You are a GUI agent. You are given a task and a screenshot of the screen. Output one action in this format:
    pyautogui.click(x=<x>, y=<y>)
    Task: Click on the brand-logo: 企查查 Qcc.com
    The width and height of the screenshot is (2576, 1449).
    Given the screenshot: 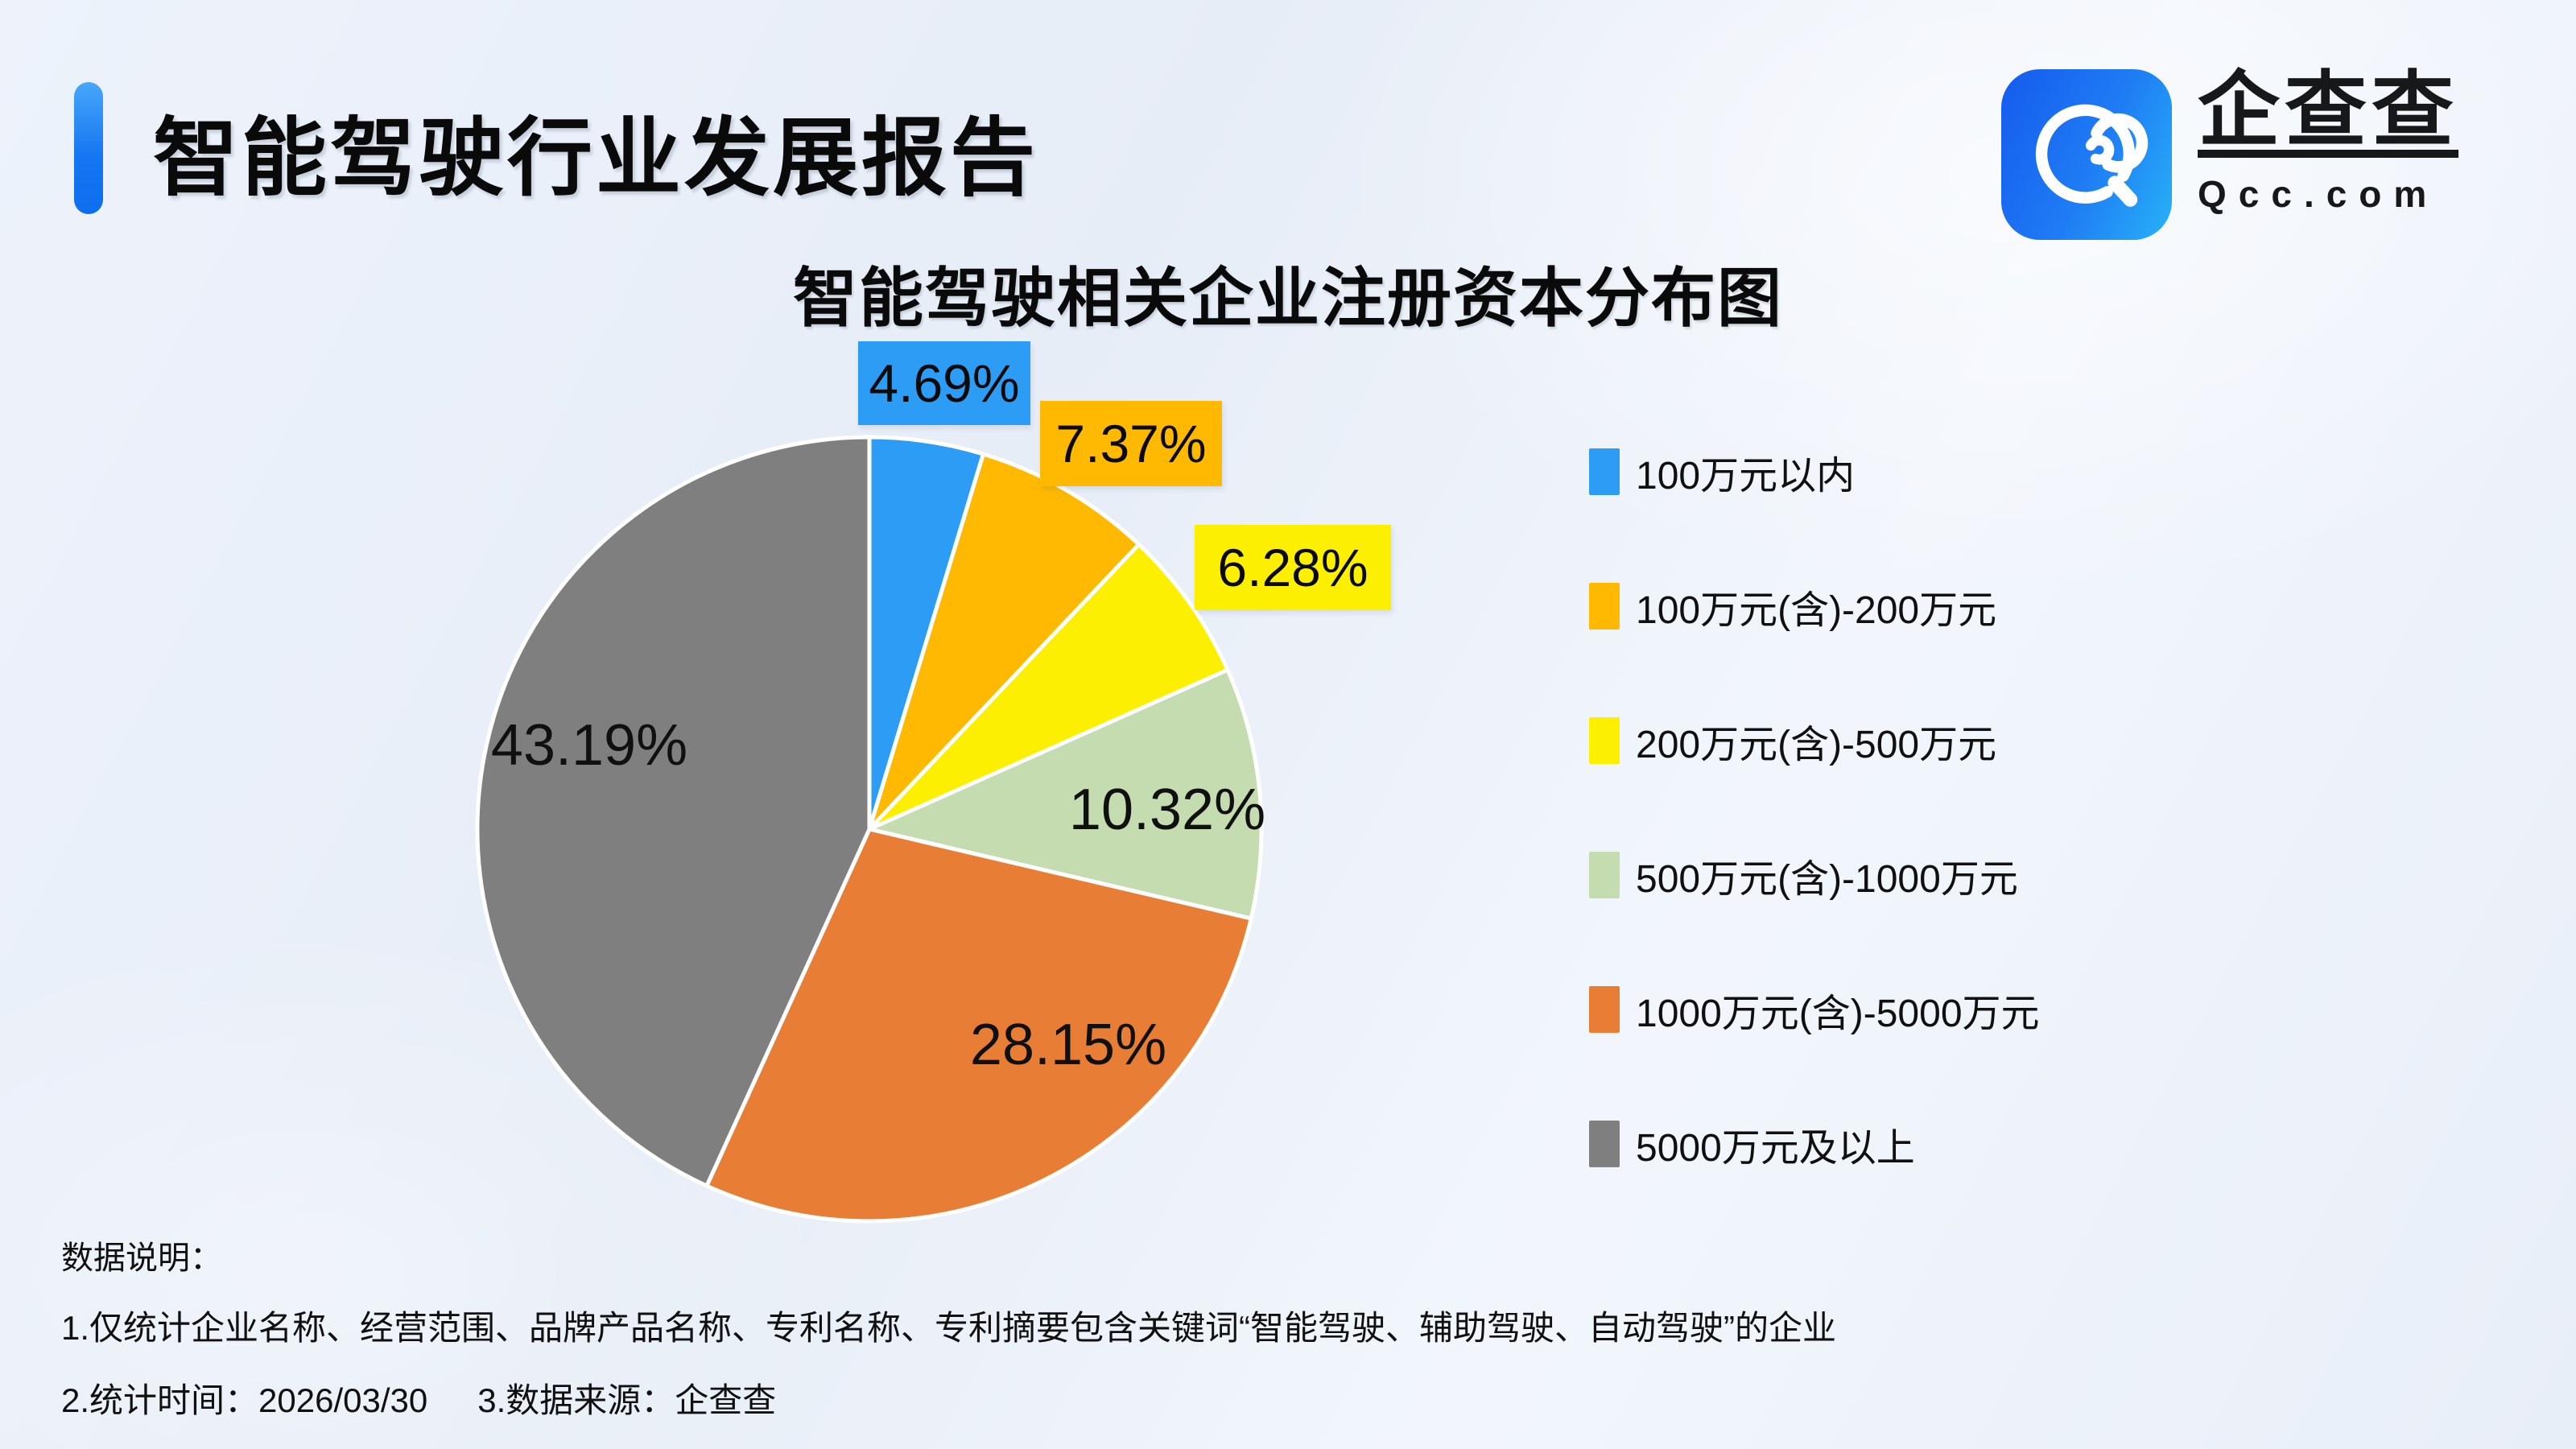 What is the action you would take?
    pyautogui.click(x=2258, y=161)
    